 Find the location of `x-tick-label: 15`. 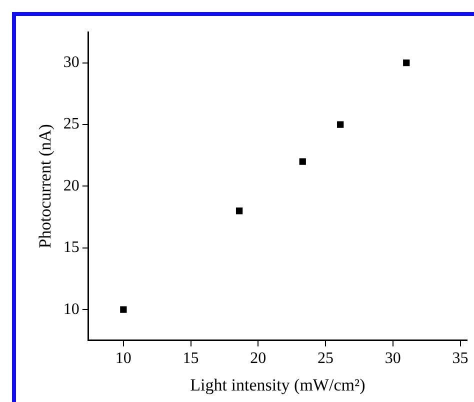

x-tick-label: 15 is located at coordinates (190, 359).